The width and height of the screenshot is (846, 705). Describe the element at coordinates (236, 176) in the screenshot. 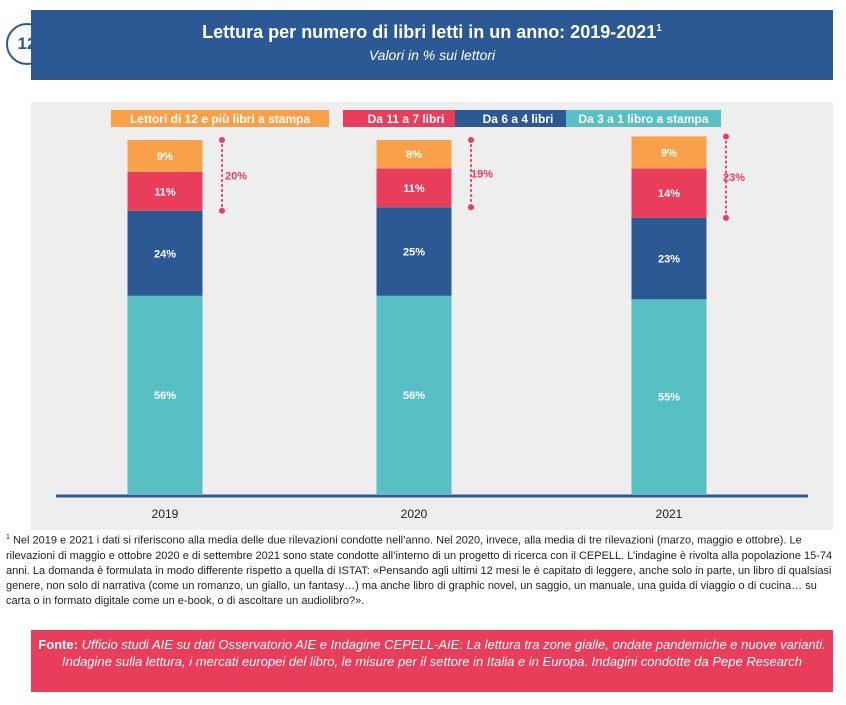

I see `bracket-annotation: 20%` at that location.